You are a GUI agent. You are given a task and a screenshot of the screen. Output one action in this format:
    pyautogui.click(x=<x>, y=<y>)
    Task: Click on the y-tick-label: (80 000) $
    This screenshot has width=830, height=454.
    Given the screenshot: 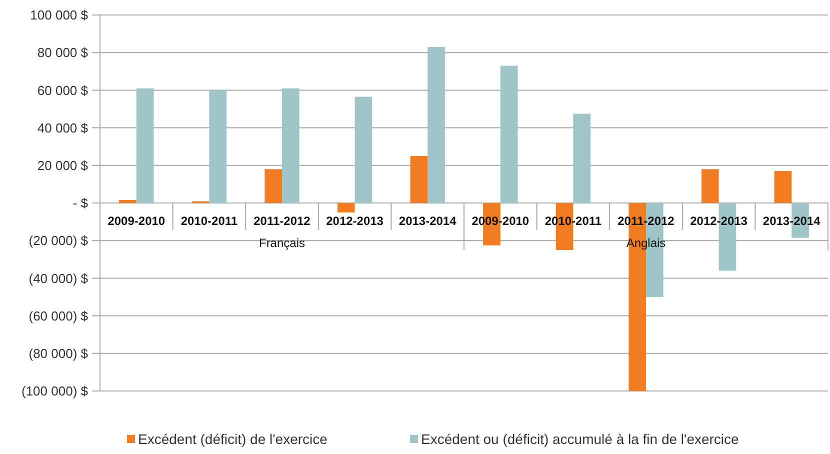 What is the action you would take?
    pyautogui.click(x=58, y=353)
    